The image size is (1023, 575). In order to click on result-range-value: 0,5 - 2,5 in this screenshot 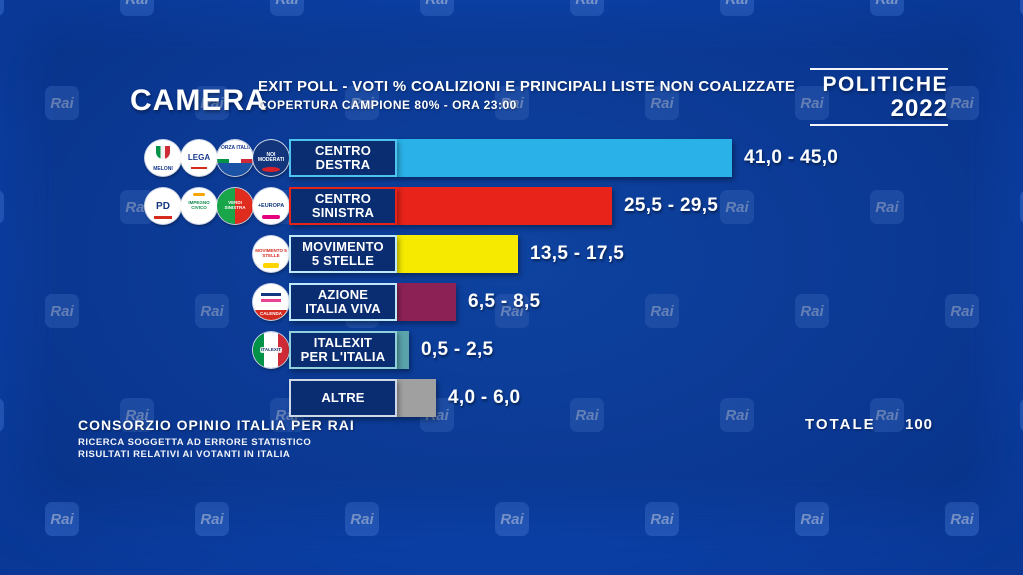, I will do `click(457, 349)`.